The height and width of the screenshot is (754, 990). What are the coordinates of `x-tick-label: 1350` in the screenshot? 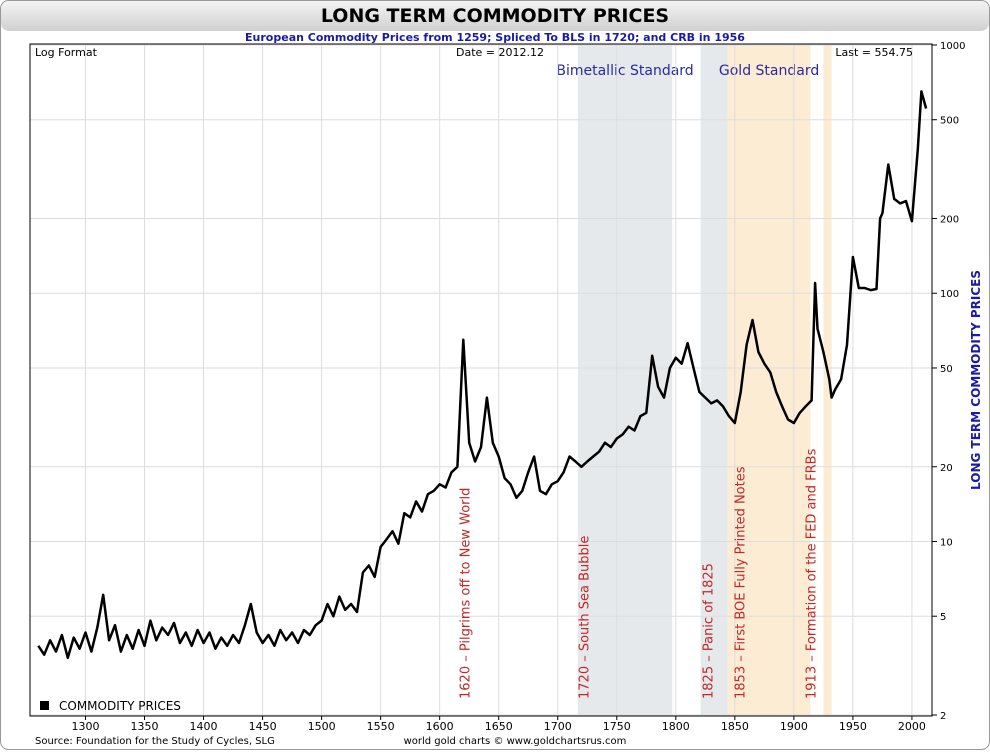 It's located at (145, 726).